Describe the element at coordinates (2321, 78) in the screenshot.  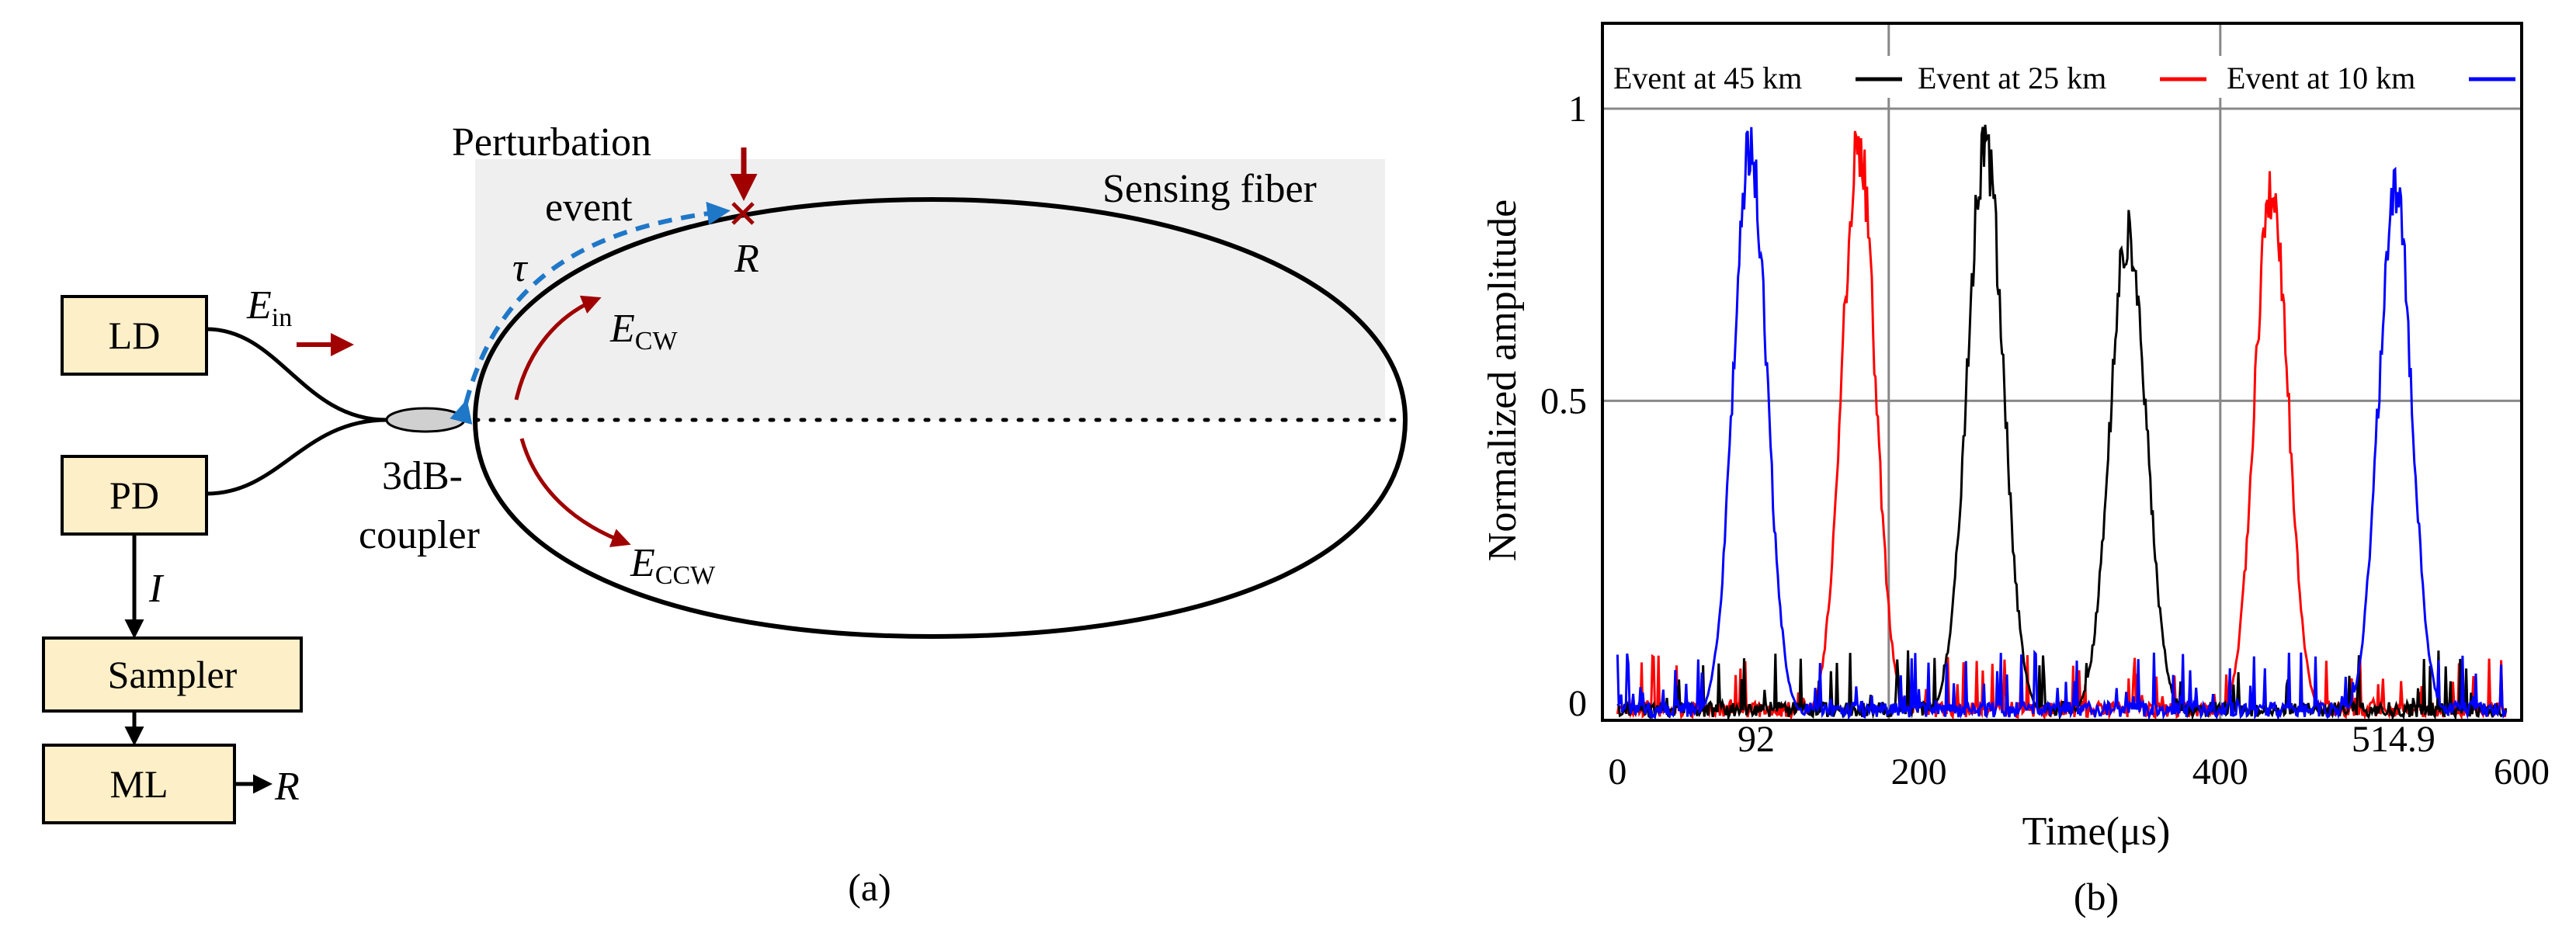
I see `legend-label: Event at 10 km` at that location.